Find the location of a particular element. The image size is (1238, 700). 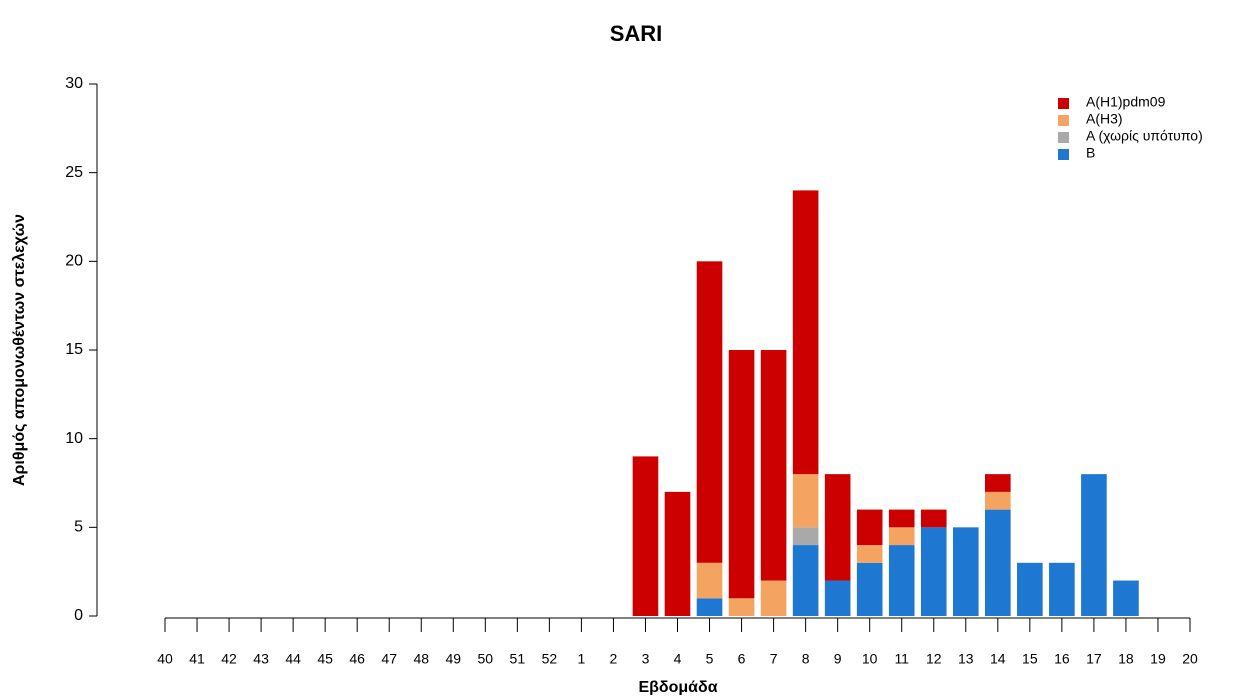

x-tick-label: 6 is located at coordinates (742, 659).